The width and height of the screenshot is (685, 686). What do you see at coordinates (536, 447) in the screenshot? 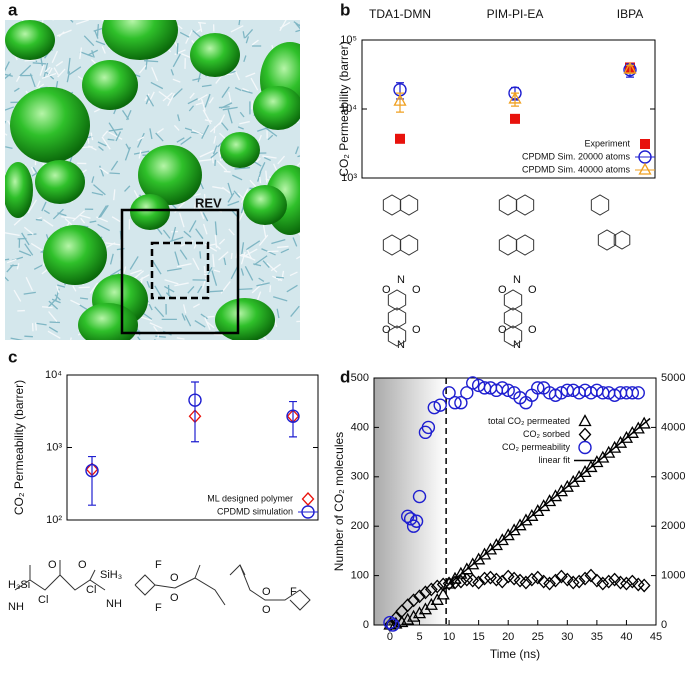
I see `legend-label: CO₂ permeability` at bounding box center [536, 447].